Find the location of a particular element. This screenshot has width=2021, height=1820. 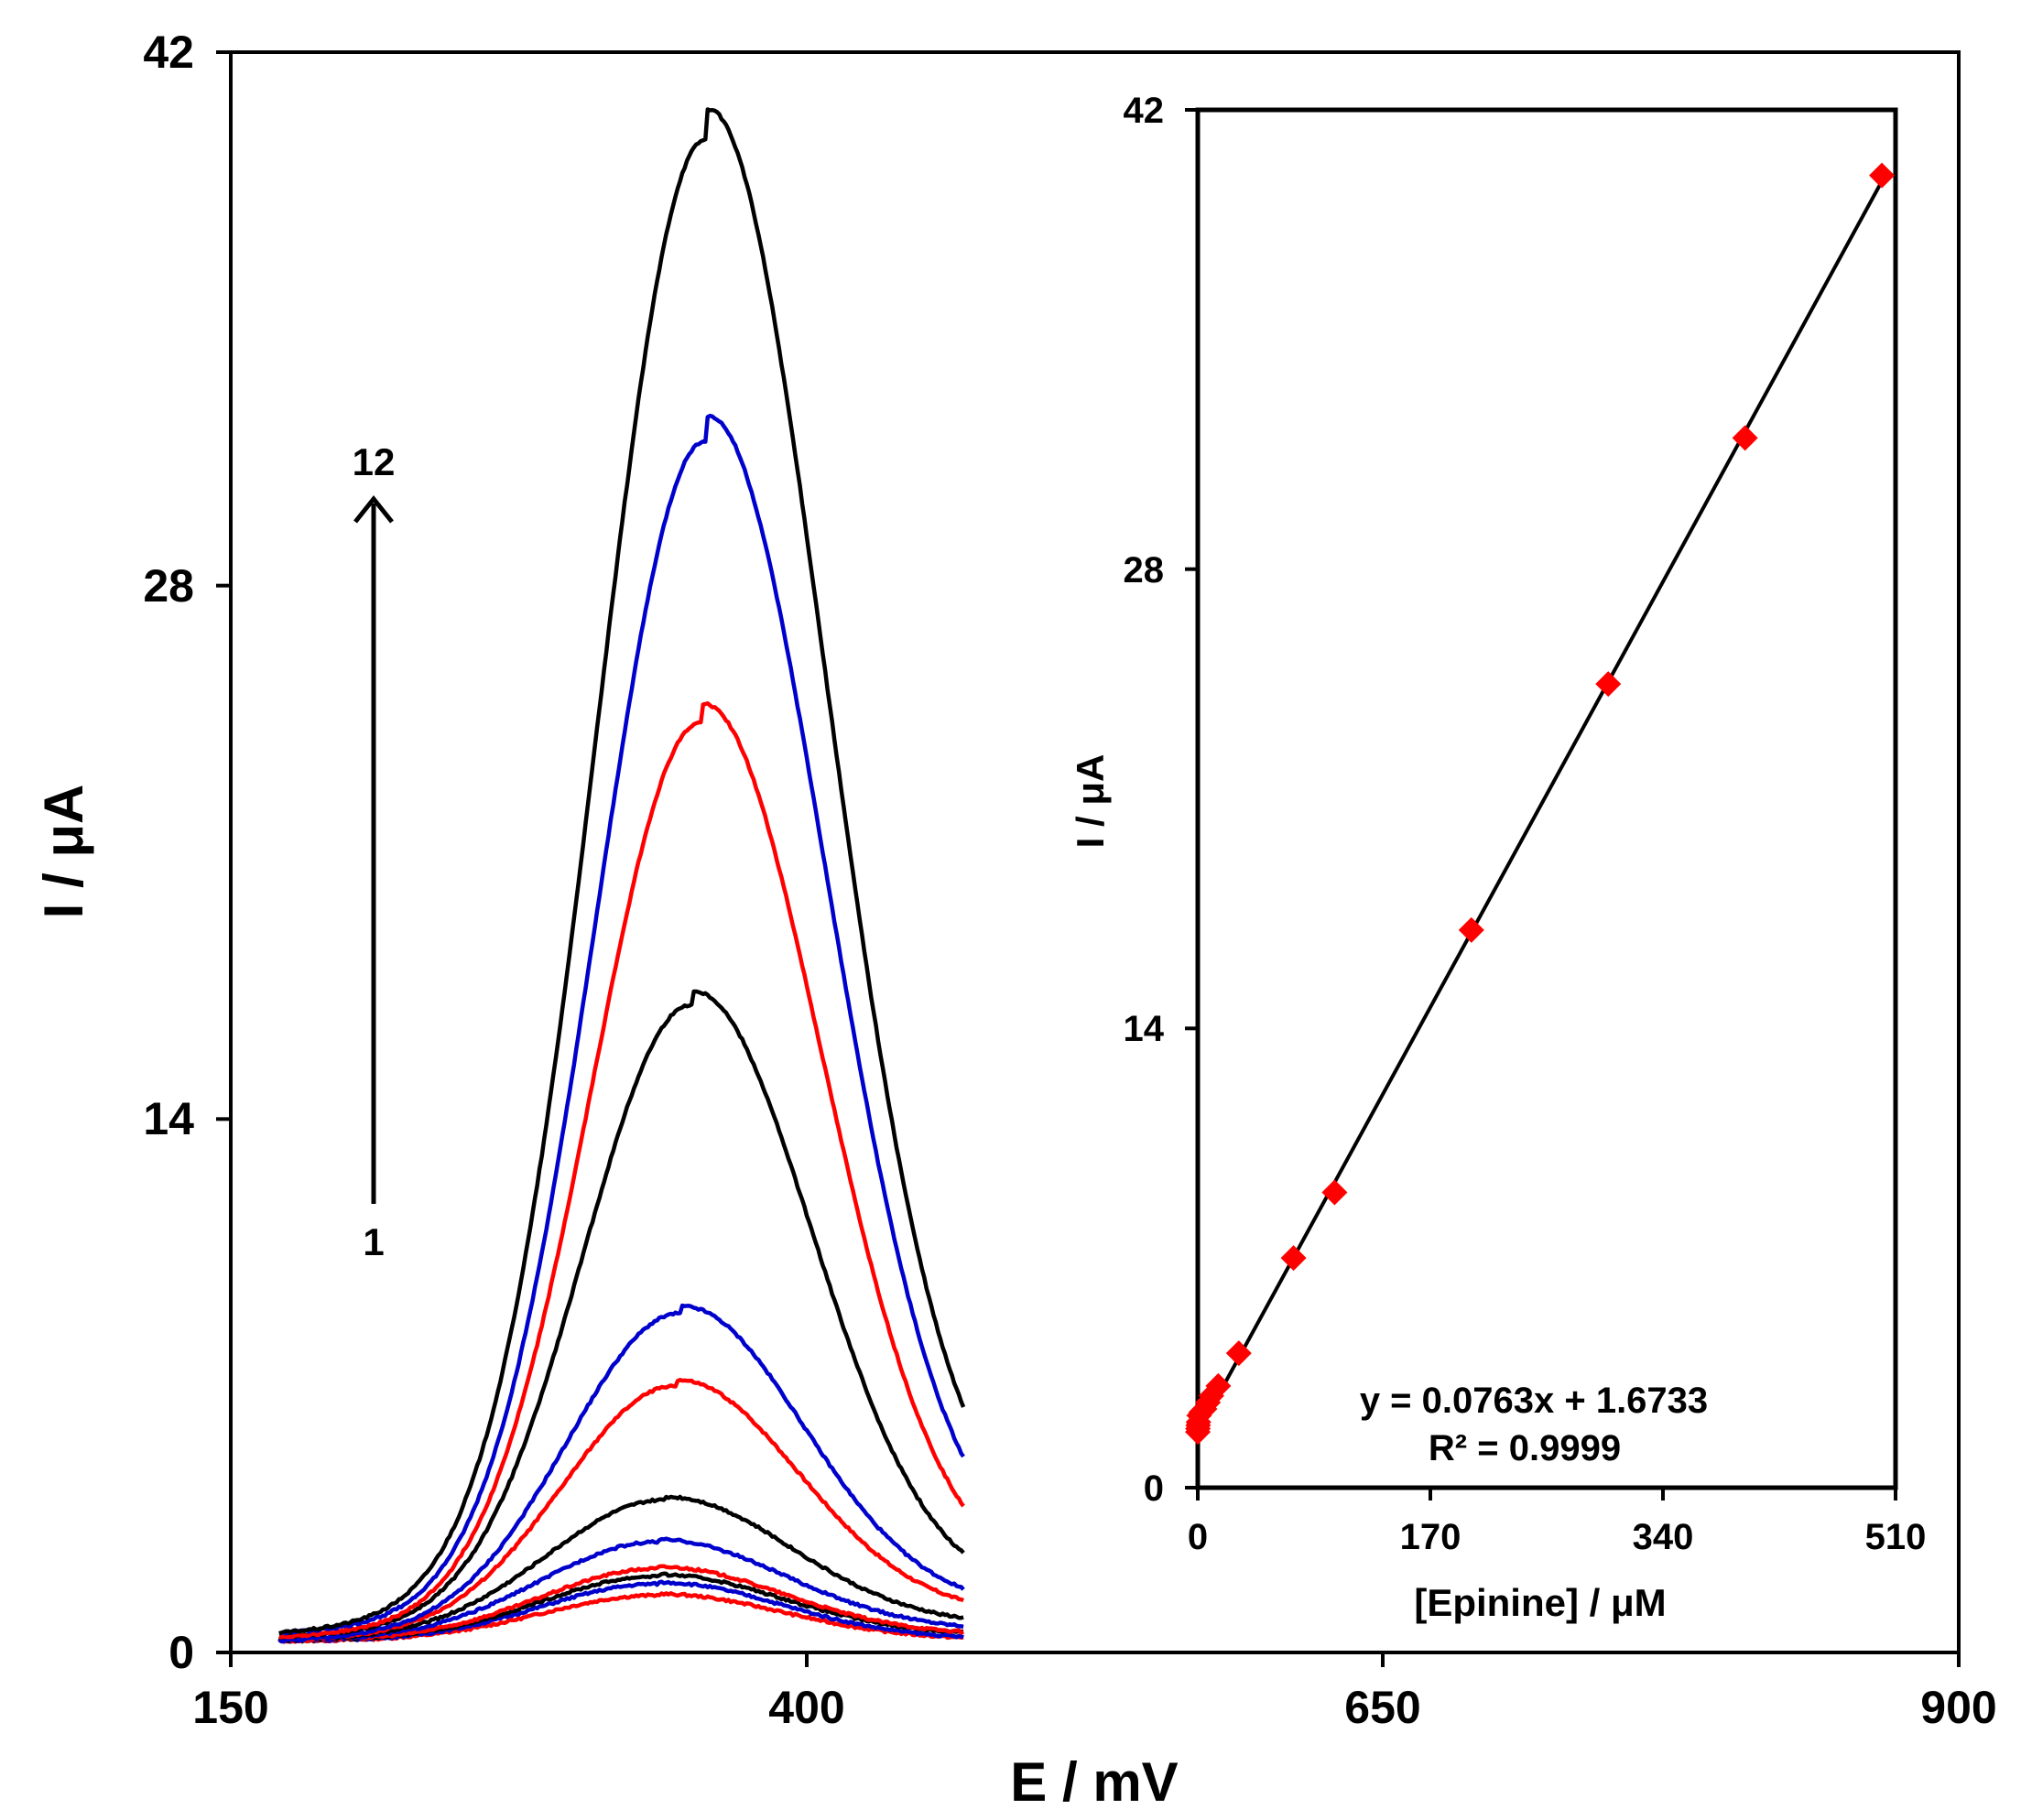

inset-y-tick-label: 28 is located at coordinates (1144, 570).